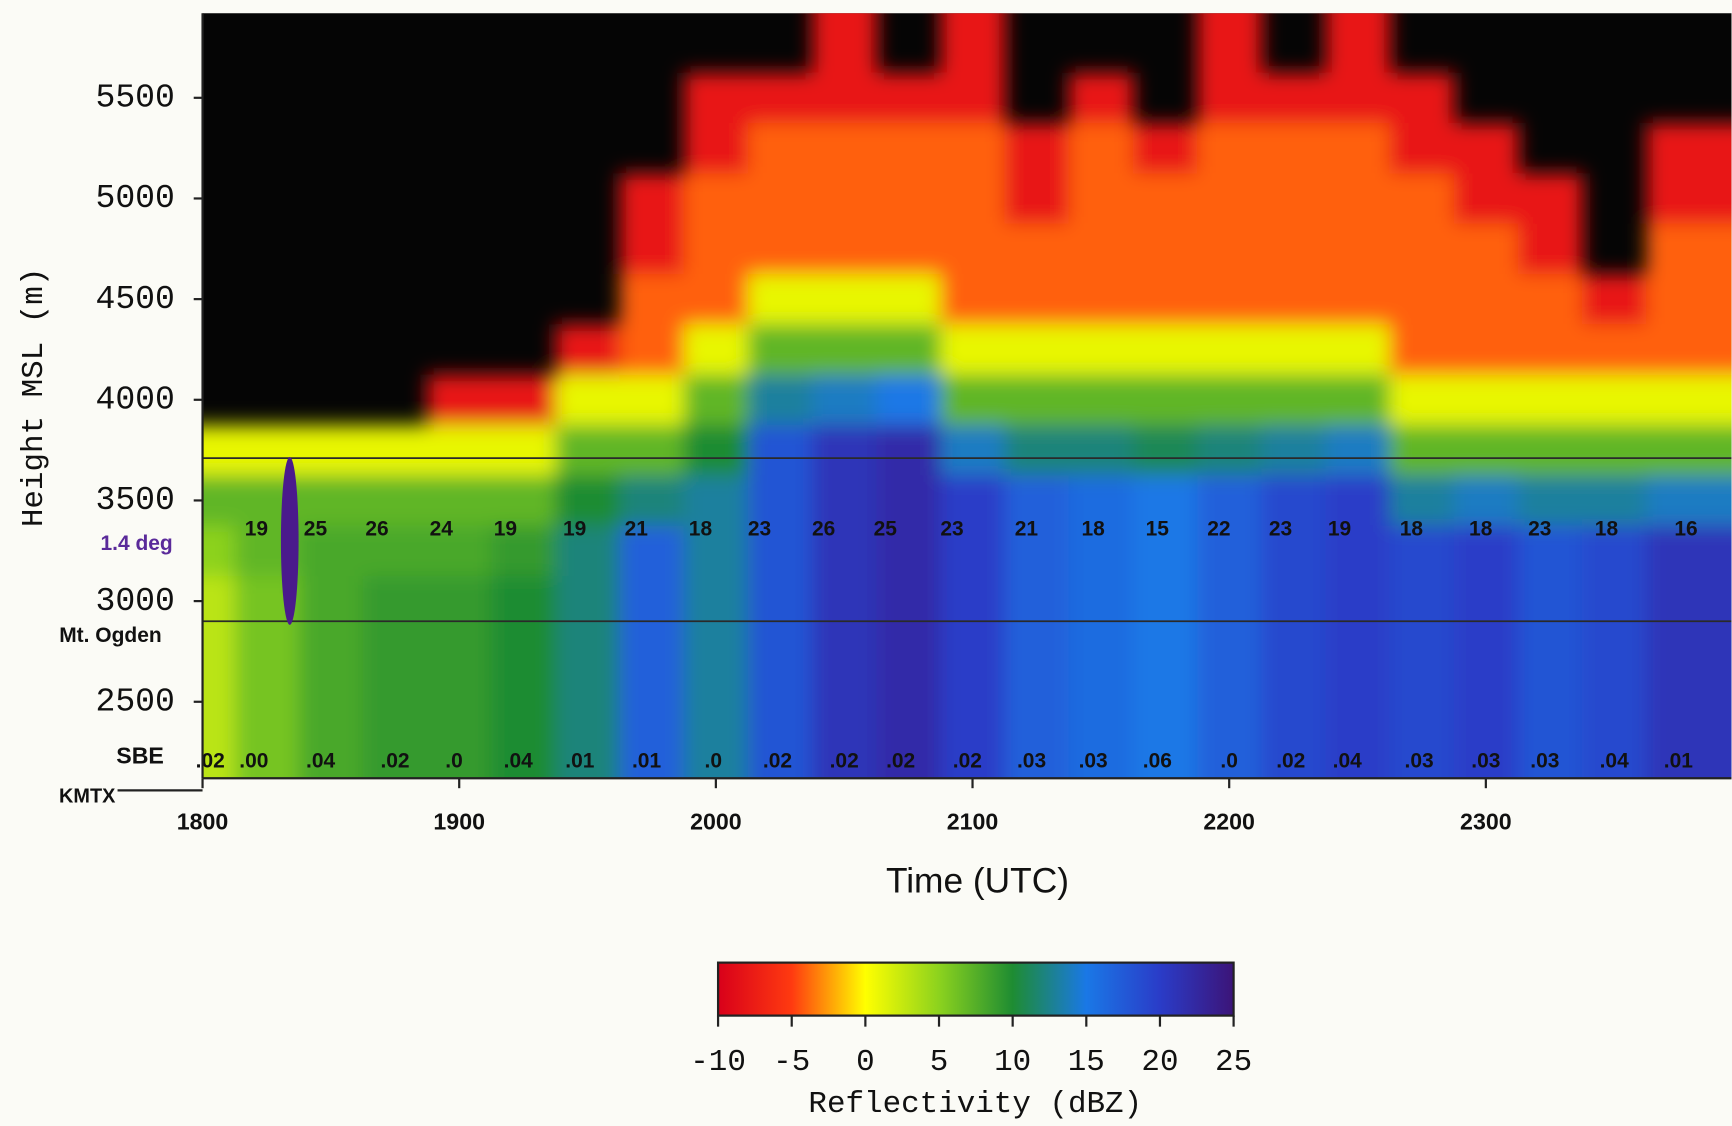  What do you see at coordinates (1218, 528) in the screenshot?
I see `annotation-value: 22` at bounding box center [1218, 528].